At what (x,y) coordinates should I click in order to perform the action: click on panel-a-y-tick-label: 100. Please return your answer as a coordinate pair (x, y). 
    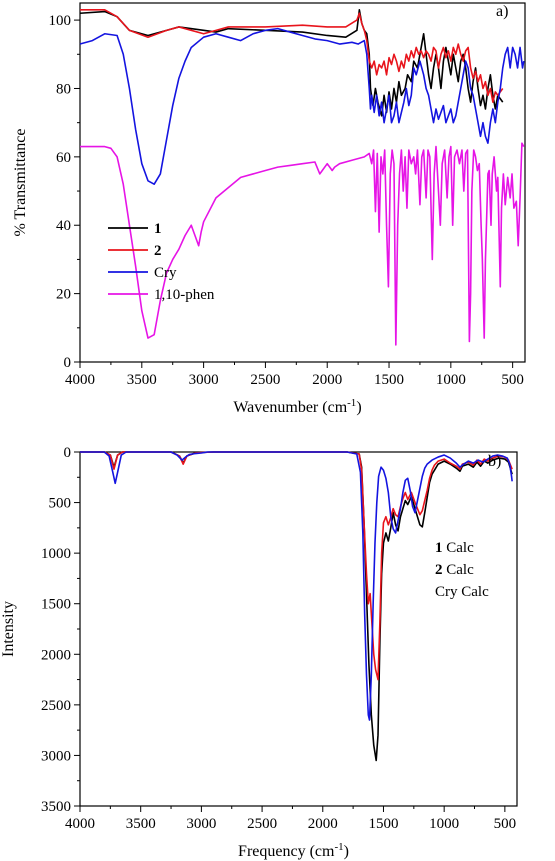
    Looking at the image, I should click on (60, 21).